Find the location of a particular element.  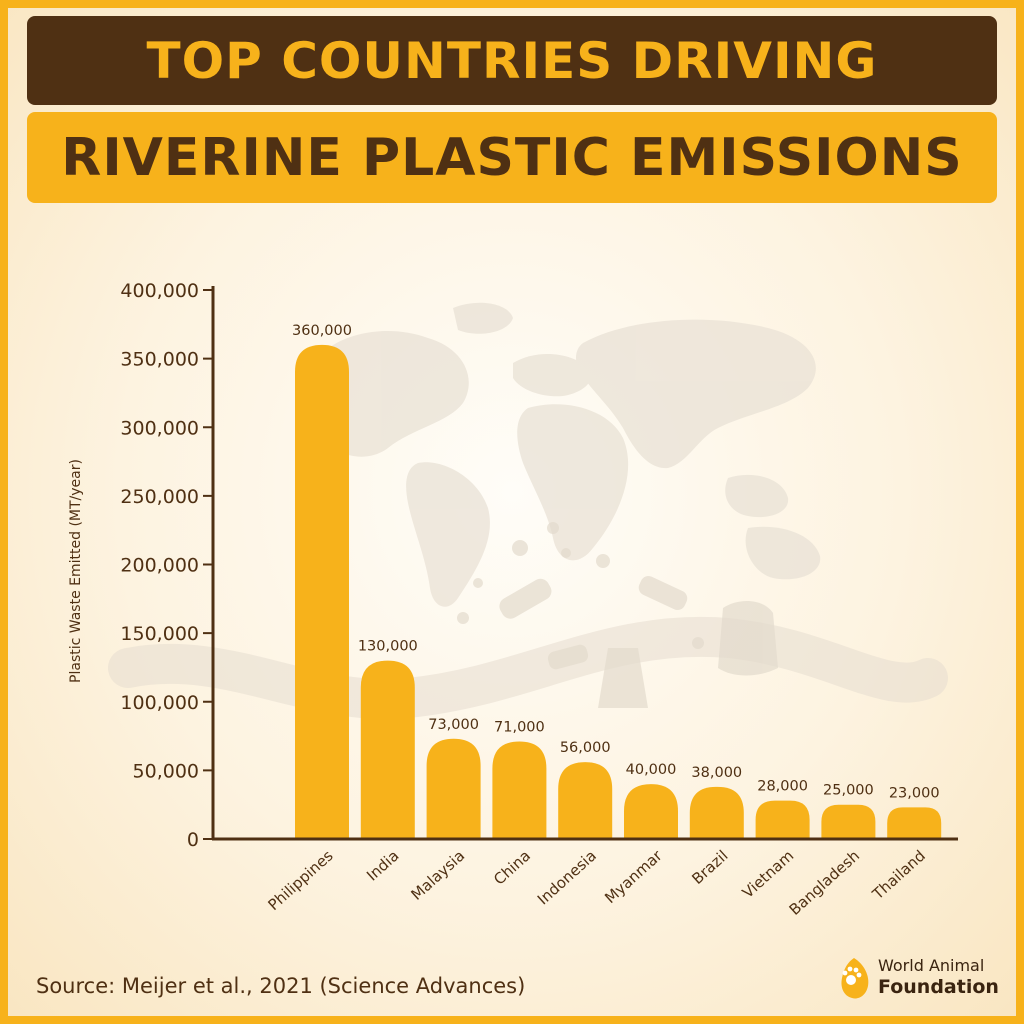

data-label: 25,000 is located at coordinates (848, 791).